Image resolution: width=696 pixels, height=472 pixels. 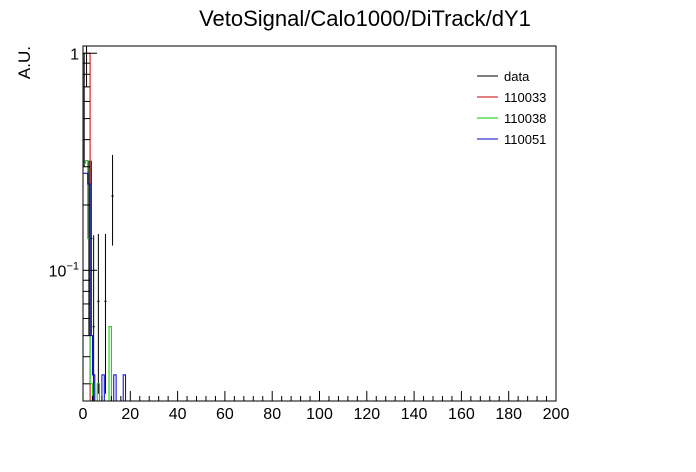 What do you see at coordinates (556, 414) in the screenshot?
I see `x-tick-label: 200` at bounding box center [556, 414].